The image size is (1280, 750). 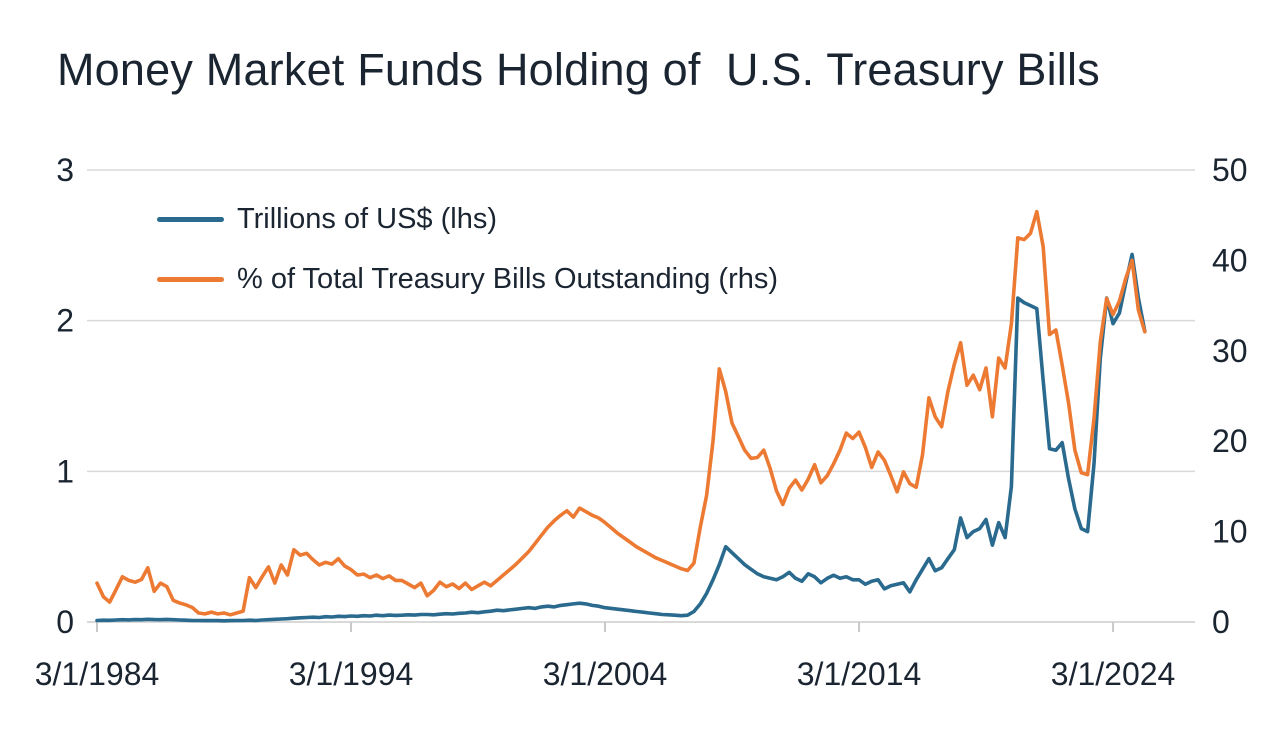 I want to click on x-axis-label-3/1/2014: 3/1/2014, so click(x=859, y=674).